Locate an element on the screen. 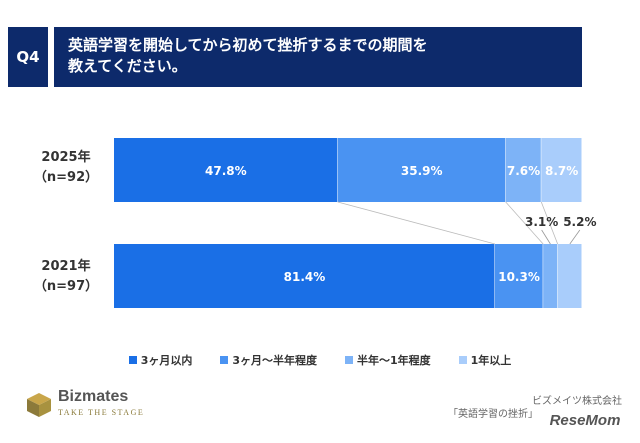 Image resolution: width=640 pixels, height=443 pixels. data-label: 5.2% is located at coordinates (579, 222).